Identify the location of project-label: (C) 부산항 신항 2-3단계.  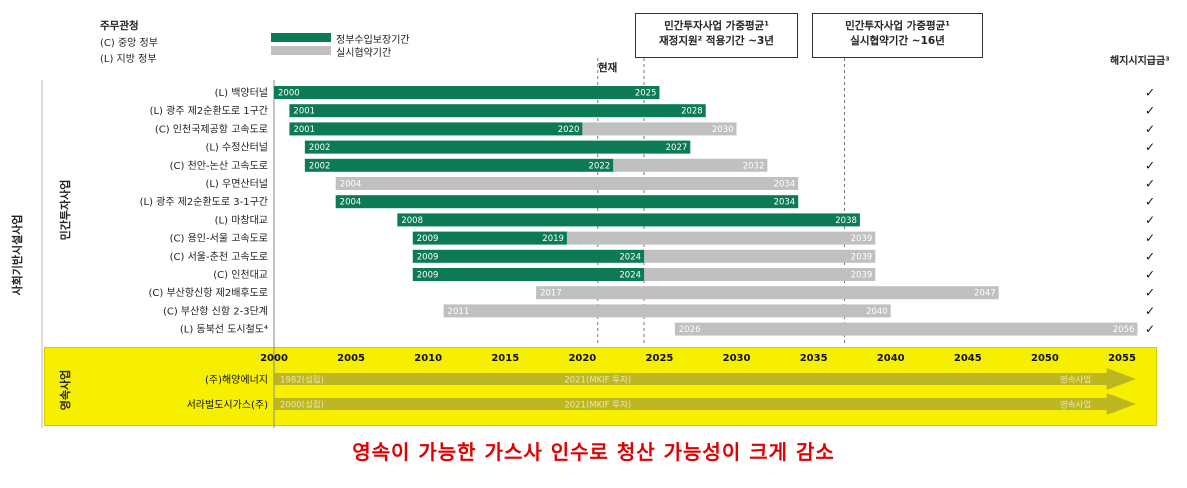
(215, 311).